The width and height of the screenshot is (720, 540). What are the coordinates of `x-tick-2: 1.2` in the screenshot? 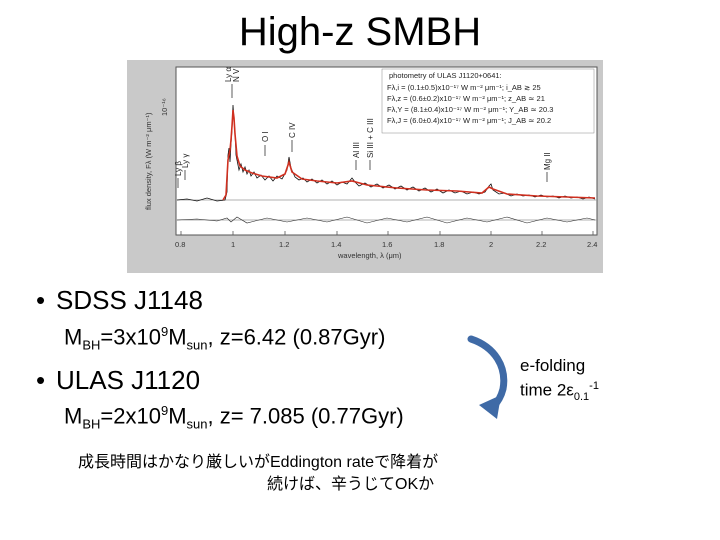 It's located at (284, 244).